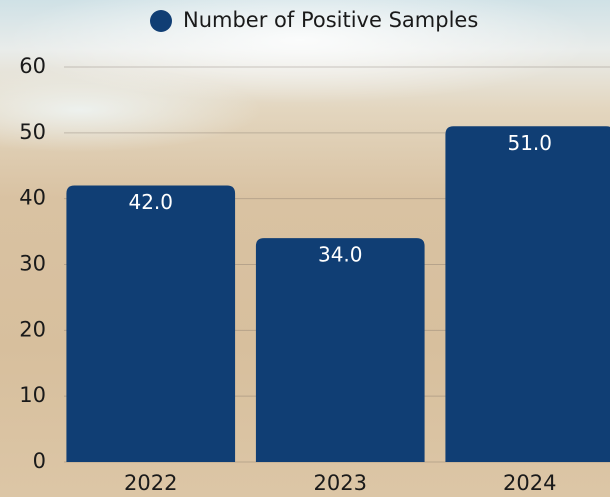  I want to click on bar, so click(340, 350).